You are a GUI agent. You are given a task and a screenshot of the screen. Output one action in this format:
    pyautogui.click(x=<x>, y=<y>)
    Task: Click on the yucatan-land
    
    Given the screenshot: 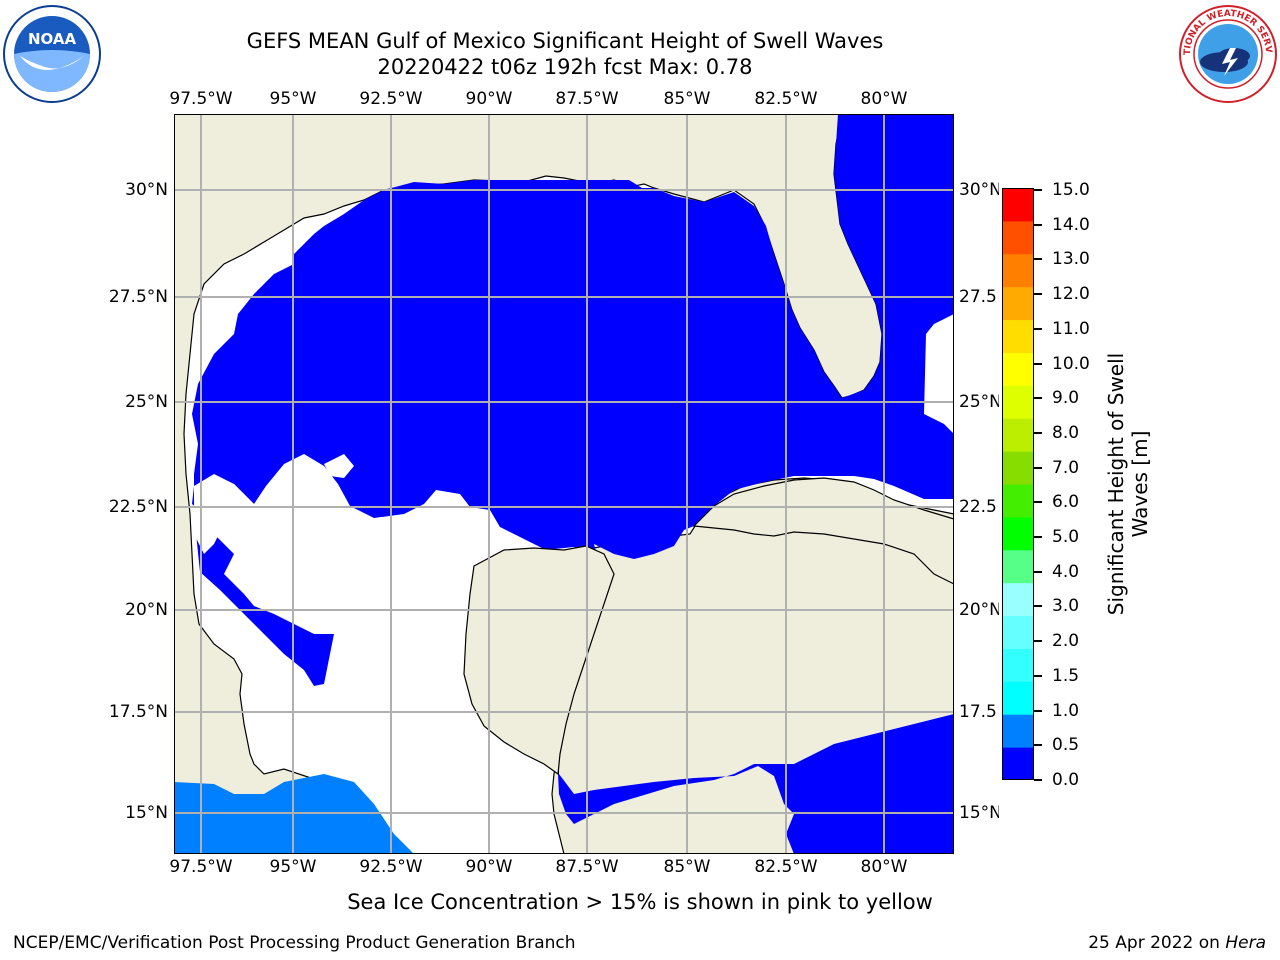 What is the action you would take?
    pyautogui.click(x=539, y=660)
    